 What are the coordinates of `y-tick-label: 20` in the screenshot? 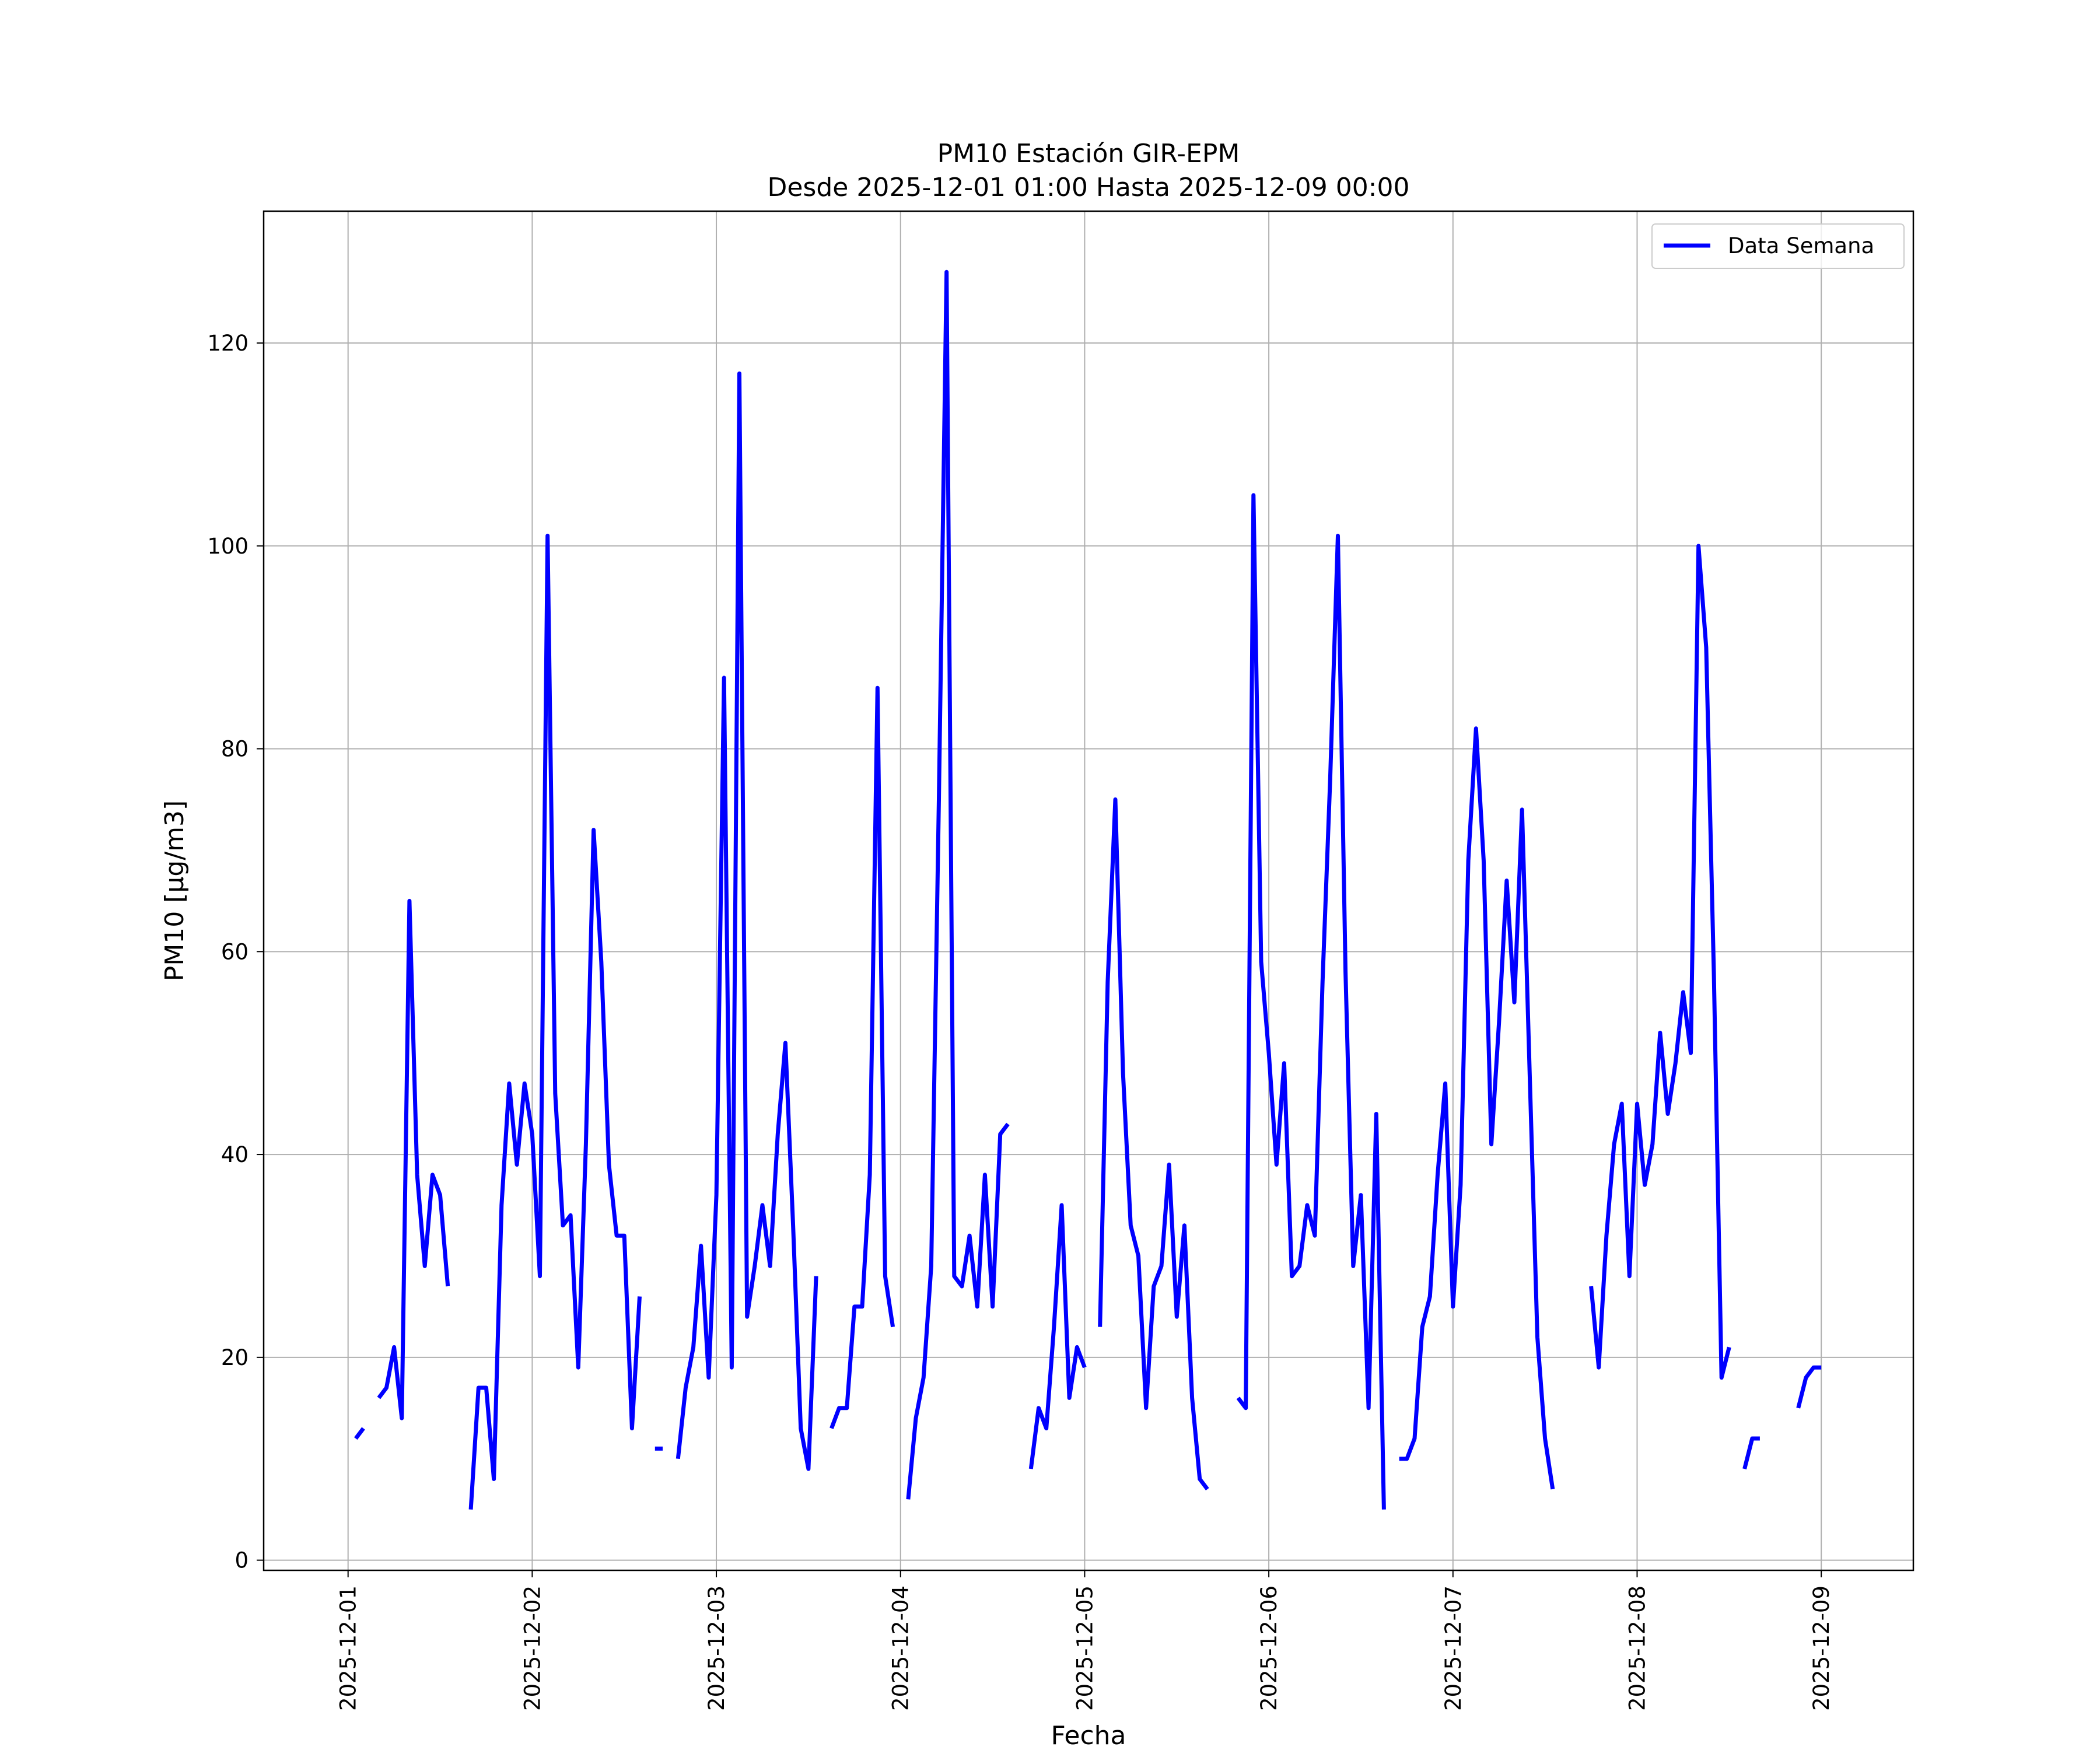 It's located at (235, 1357).